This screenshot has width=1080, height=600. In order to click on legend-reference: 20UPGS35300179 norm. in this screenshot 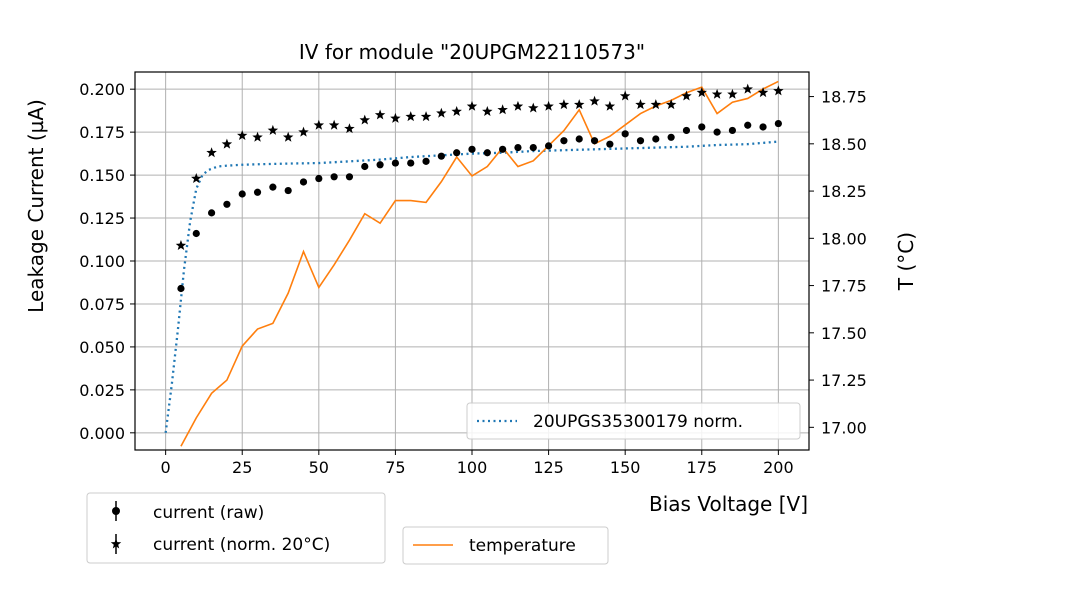, I will do `click(633, 421)`.